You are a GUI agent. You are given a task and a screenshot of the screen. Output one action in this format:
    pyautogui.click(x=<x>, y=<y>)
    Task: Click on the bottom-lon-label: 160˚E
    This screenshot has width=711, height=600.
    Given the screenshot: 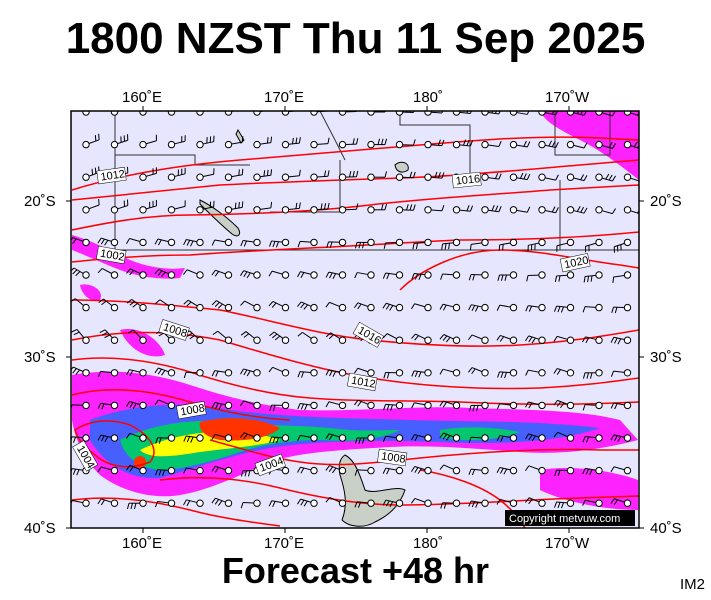 What is the action you would take?
    pyautogui.click(x=142, y=543)
    